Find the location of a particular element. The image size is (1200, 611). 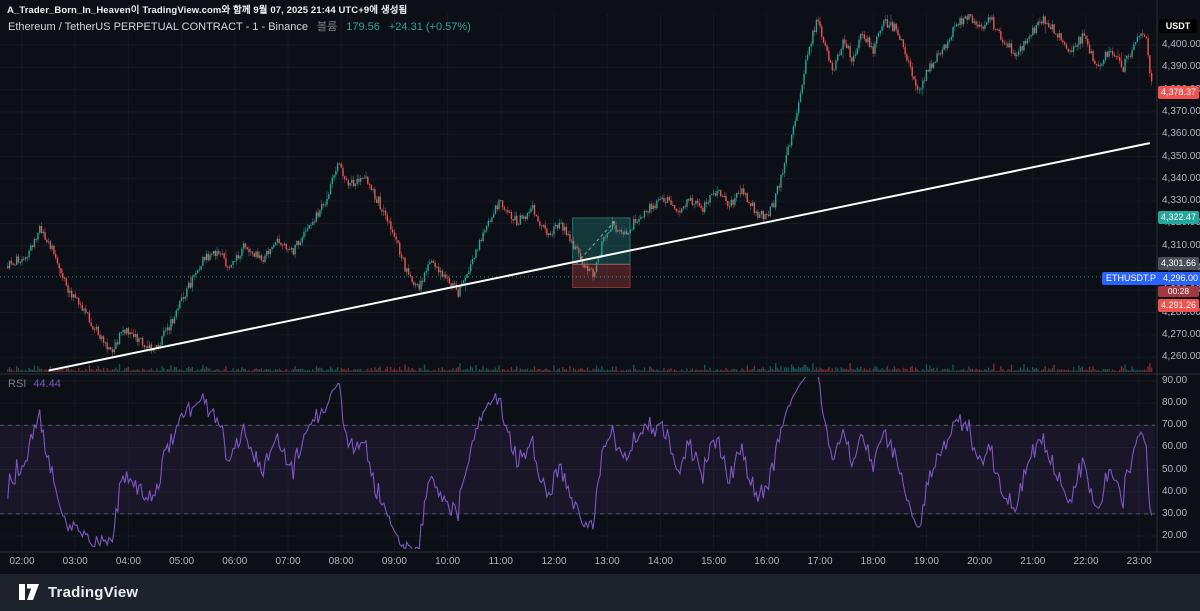

volume-label: 볼륨 is located at coordinates (327, 27).